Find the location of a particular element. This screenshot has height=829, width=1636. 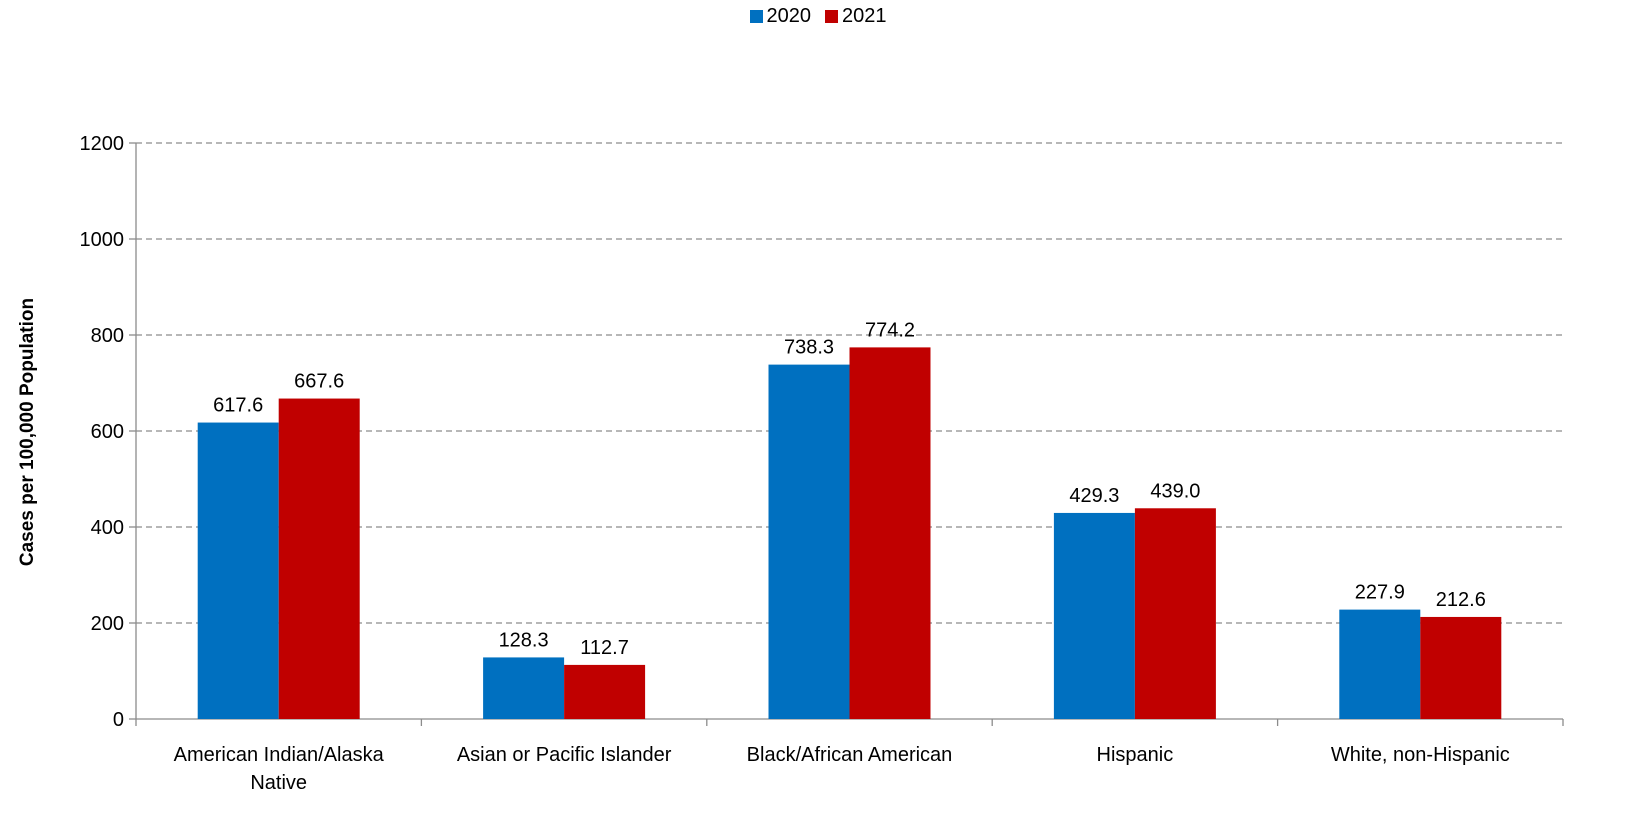

y-tick-label: 200 is located at coordinates (107, 624).